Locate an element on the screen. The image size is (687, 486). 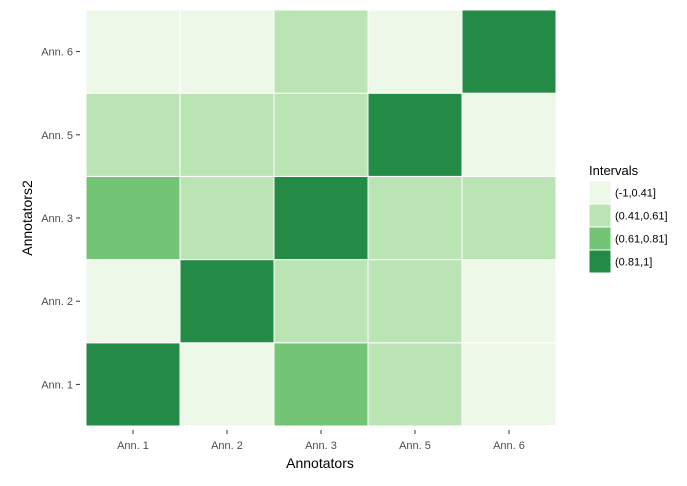
x-tick-label: Ann. 6 is located at coordinates (509, 446).